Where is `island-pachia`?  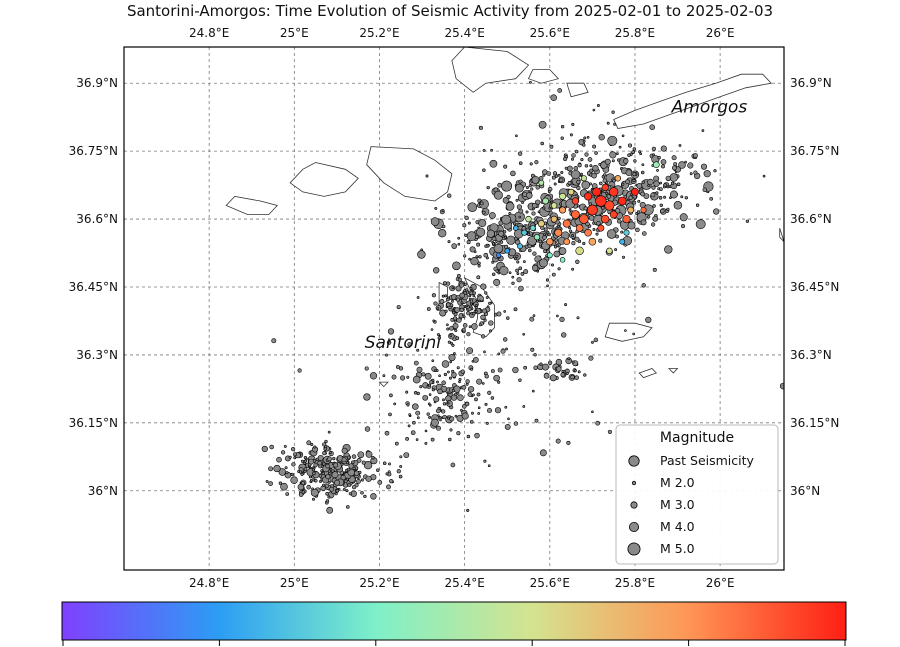 island-pachia is located at coordinates (648, 373).